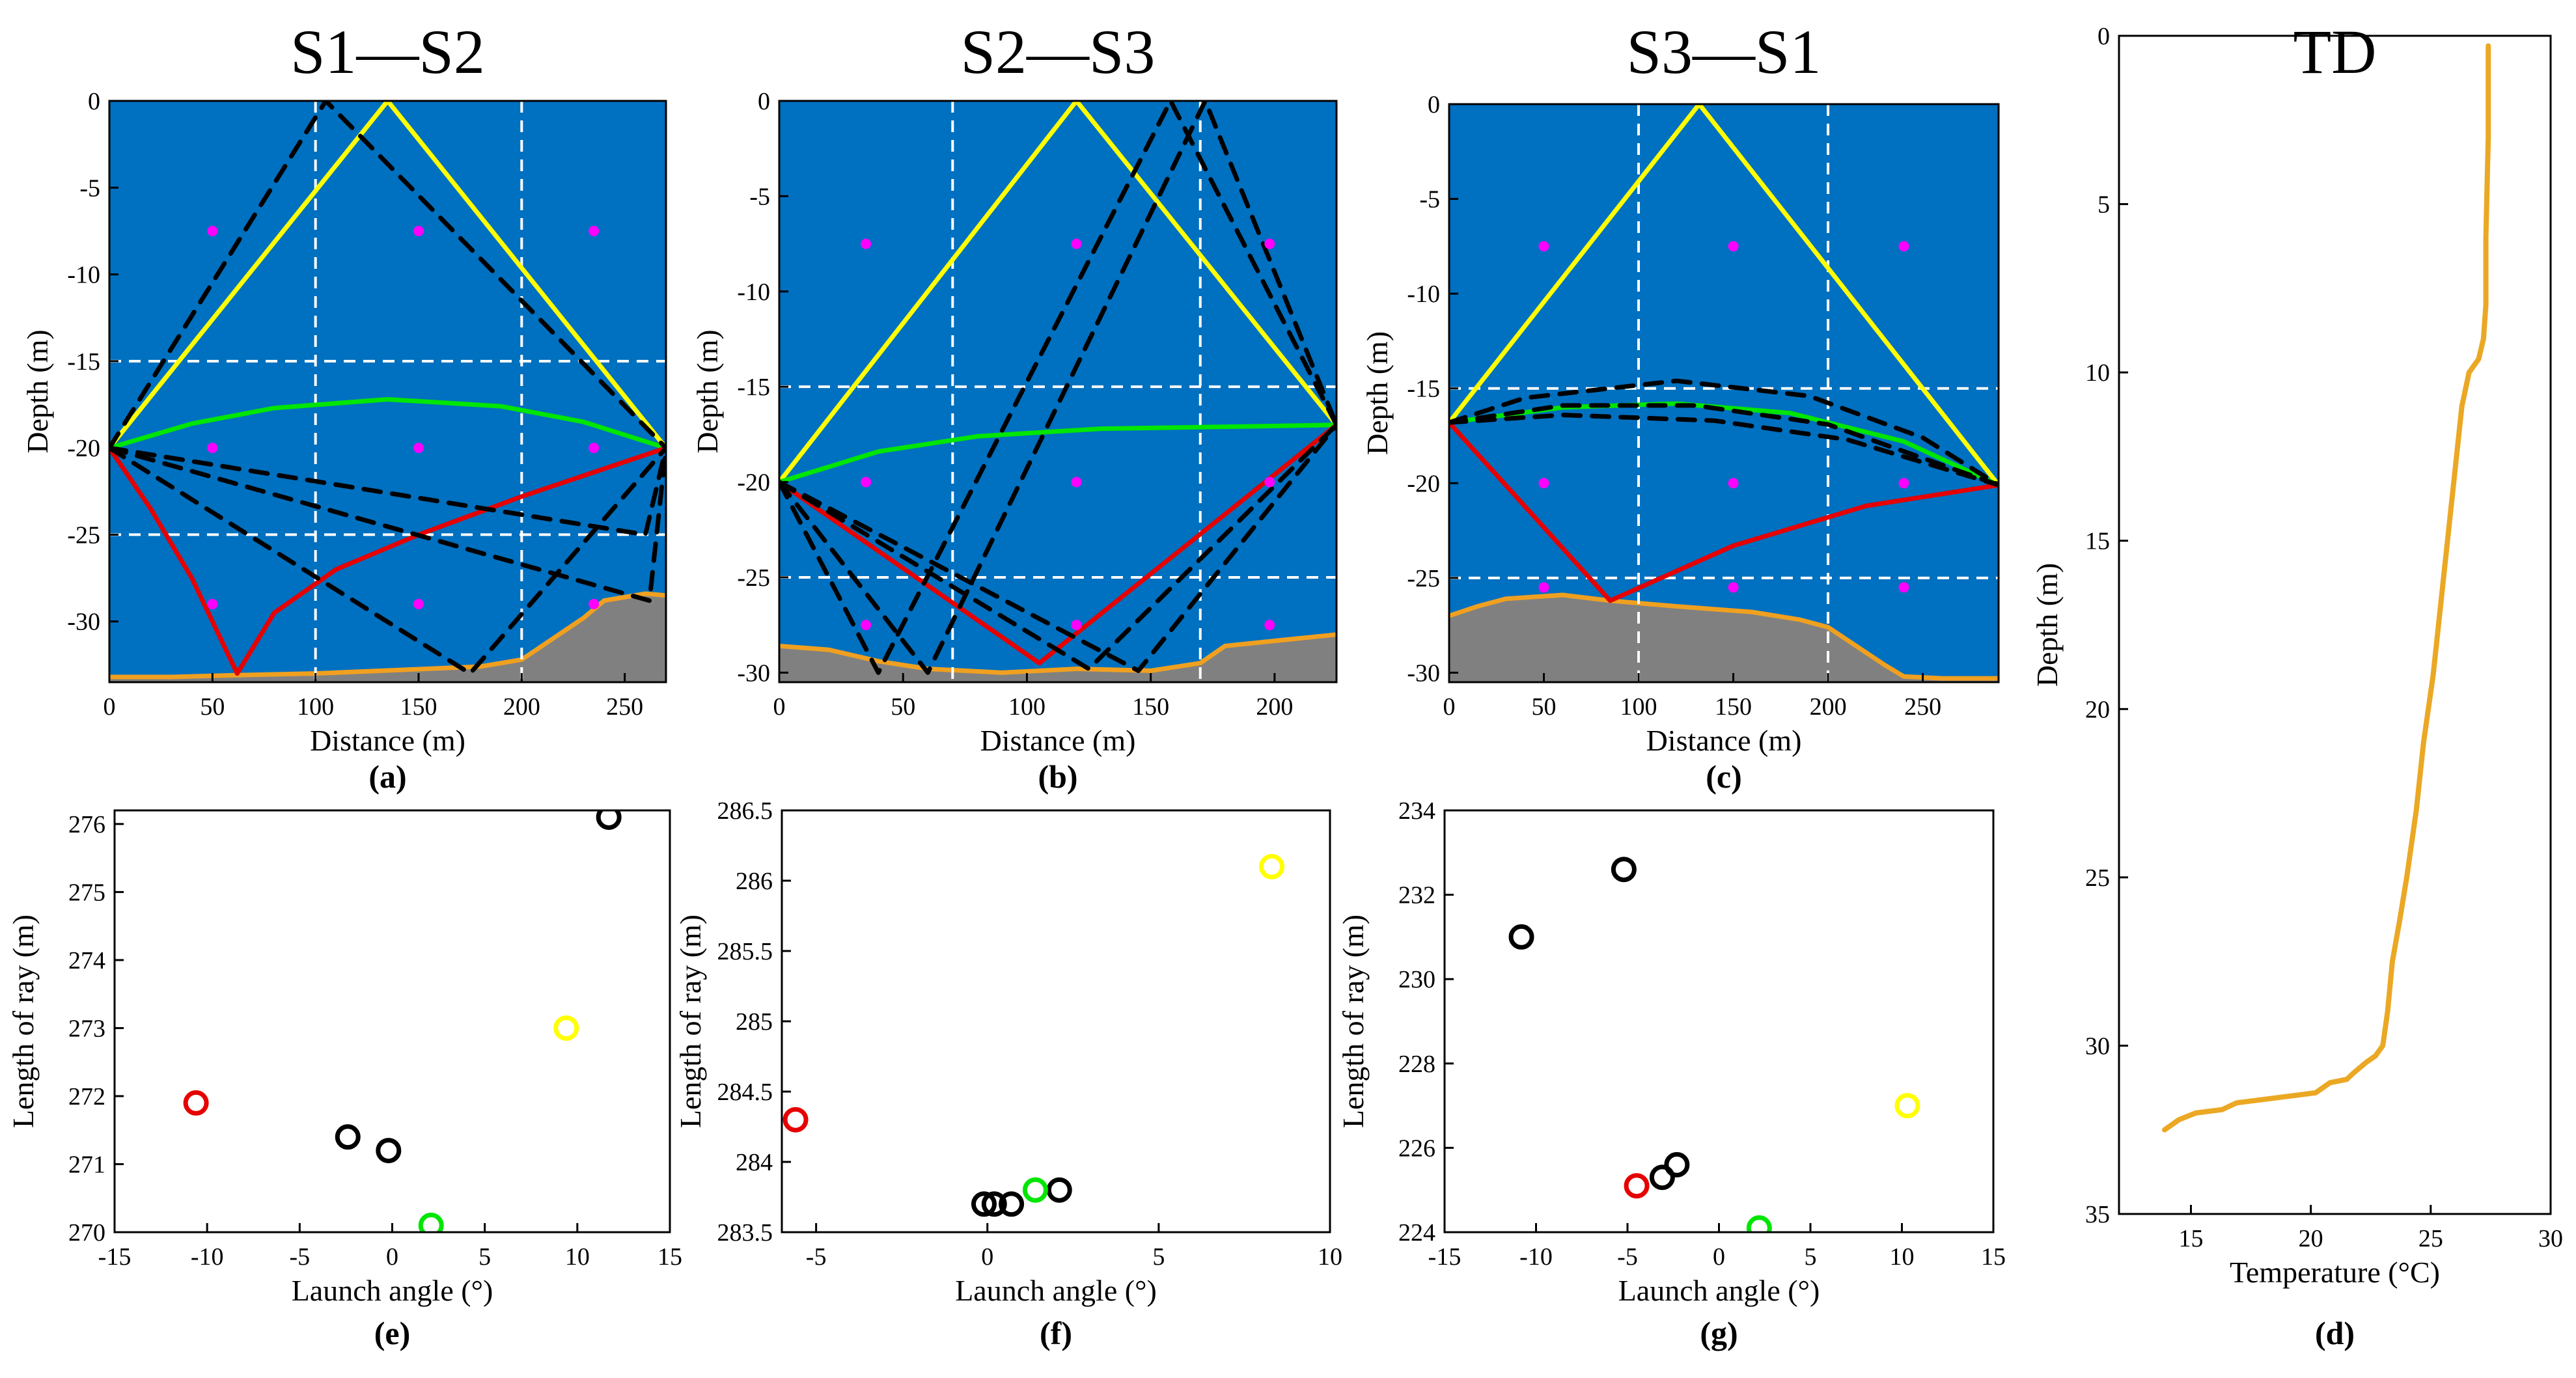 The image size is (2576, 1378). What do you see at coordinates (624, 707) in the screenshot?
I see `x-tick-label: 250` at bounding box center [624, 707].